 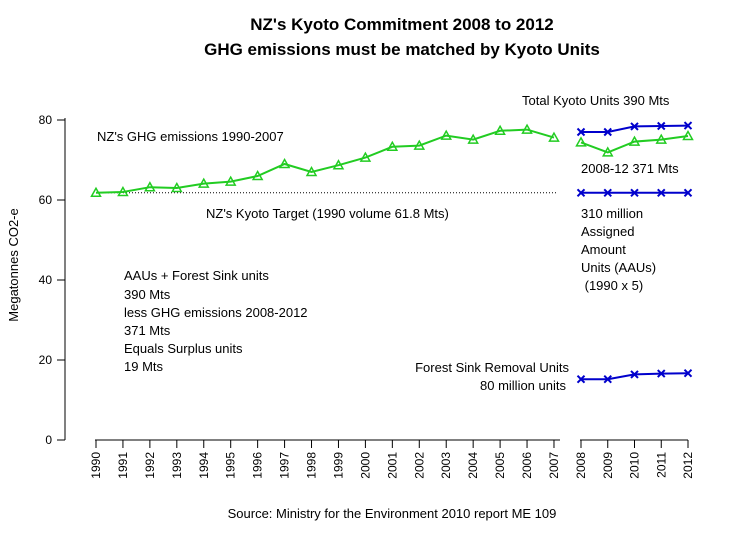 What do you see at coordinates (231, 465) in the screenshot?
I see `x-tick-label: 1995` at bounding box center [231, 465].